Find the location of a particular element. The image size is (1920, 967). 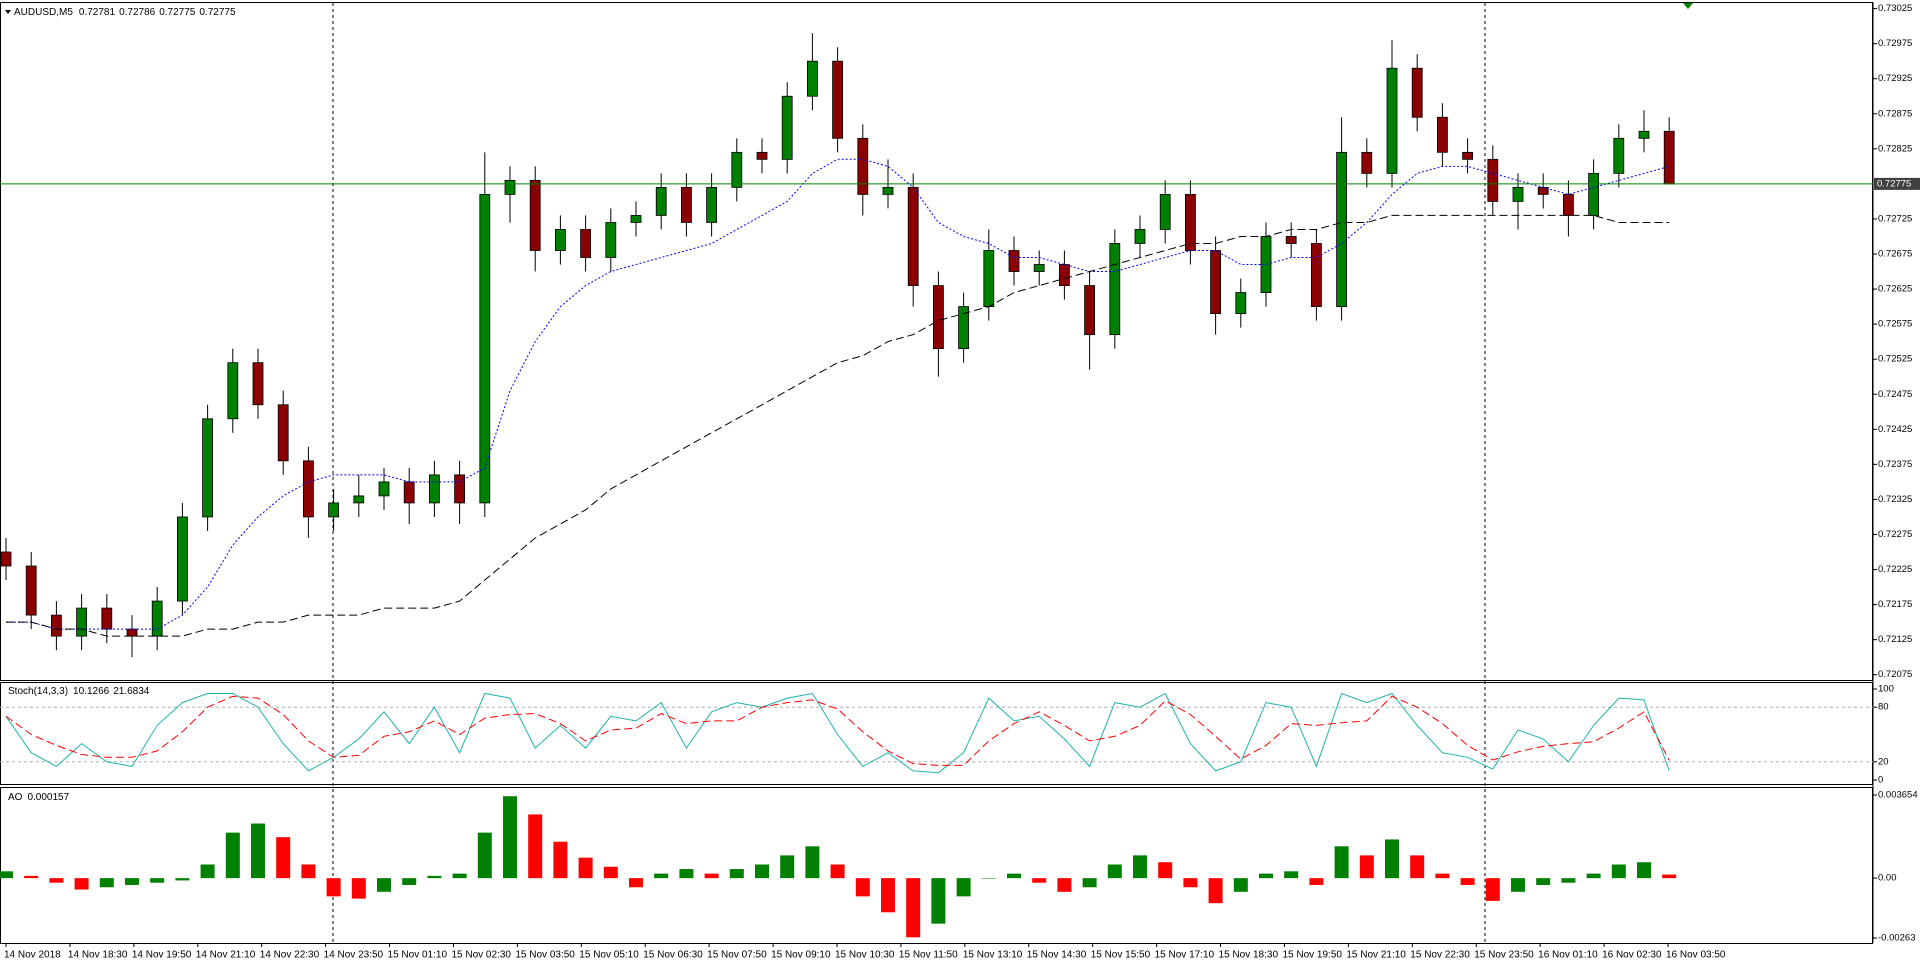

current-price-box is located at coordinates (1897, 183).